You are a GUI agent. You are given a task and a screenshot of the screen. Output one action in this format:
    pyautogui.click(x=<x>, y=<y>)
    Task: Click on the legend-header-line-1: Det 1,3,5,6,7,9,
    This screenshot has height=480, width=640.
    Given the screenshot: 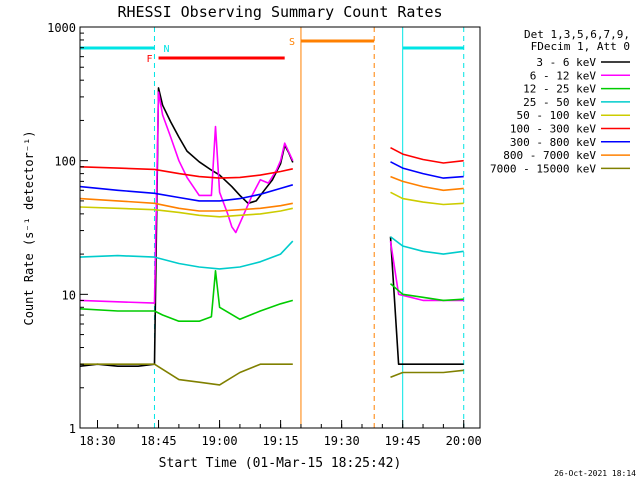 What is the action you would take?
    pyautogui.click(x=577, y=34)
    